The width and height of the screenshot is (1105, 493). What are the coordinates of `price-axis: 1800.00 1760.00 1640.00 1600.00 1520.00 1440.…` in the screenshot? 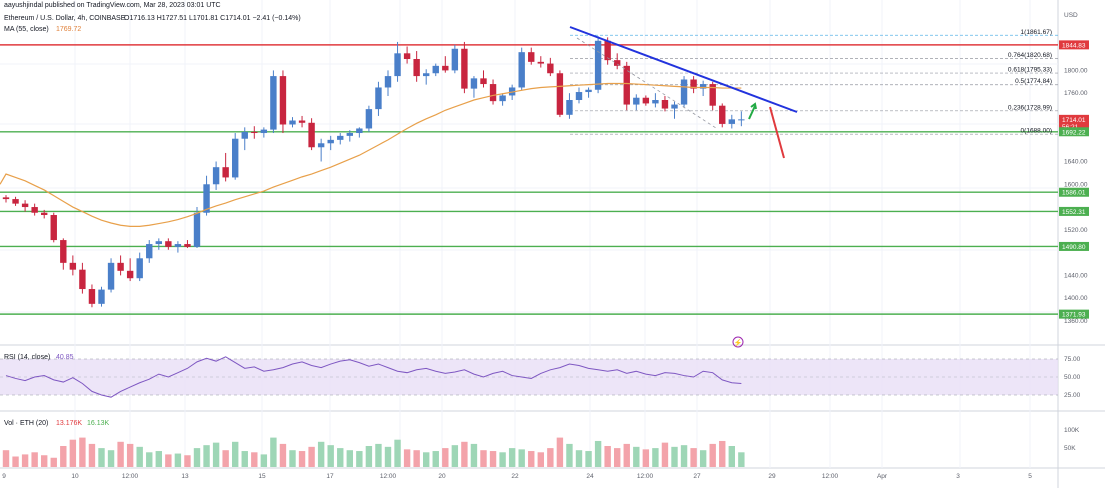 It's located at (1074, 246).